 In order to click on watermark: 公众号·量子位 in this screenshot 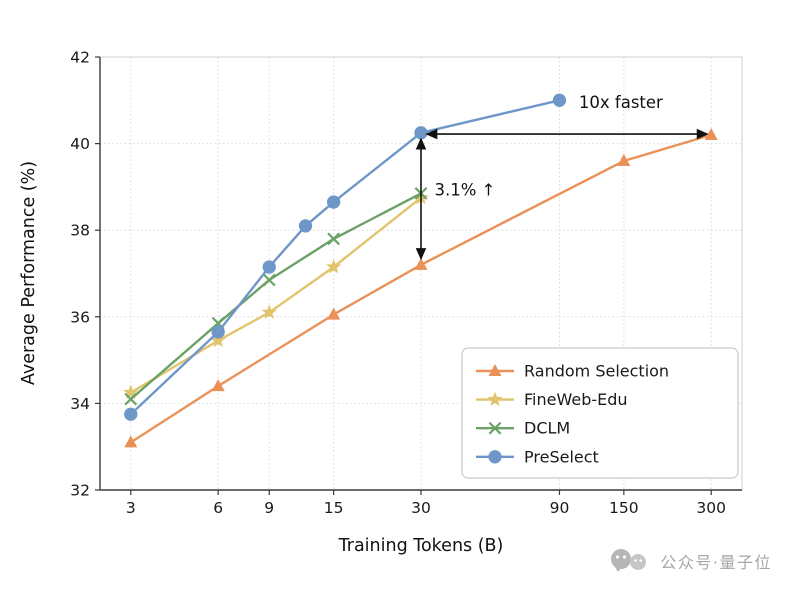, I will do `click(690, 561)`.